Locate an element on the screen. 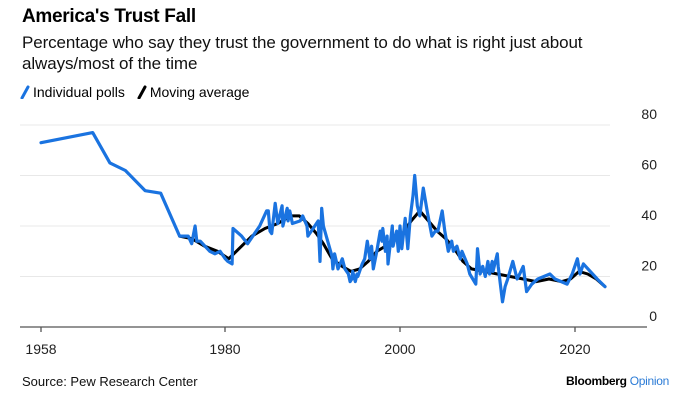  brand-main: Bloomberg is located at coordinates (596, 381).